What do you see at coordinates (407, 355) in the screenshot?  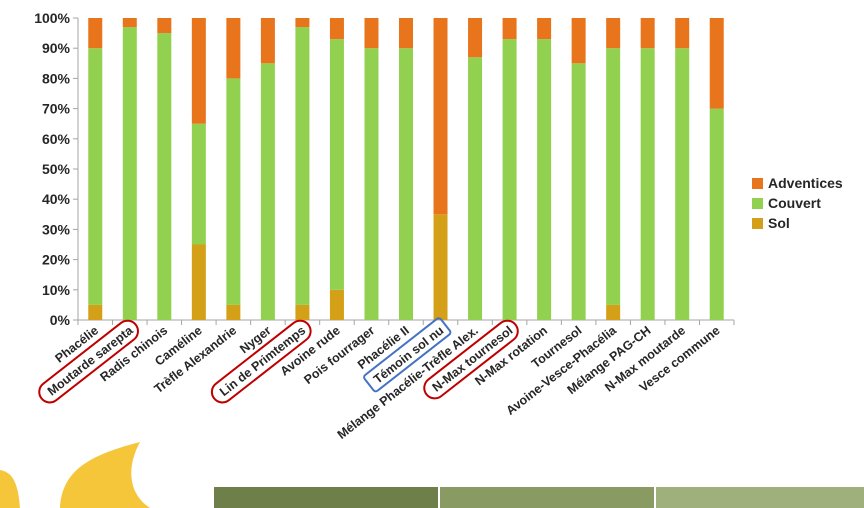 I see `highlight-box-blue` at bounding box center [407, 355].